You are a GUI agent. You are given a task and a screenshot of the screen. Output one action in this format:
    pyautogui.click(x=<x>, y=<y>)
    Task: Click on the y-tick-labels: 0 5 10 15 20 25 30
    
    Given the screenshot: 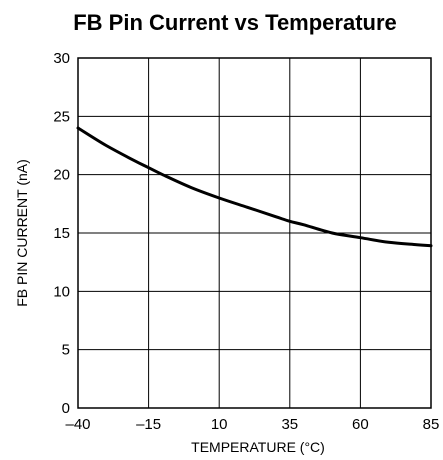 What is the action you would take?
    pyautogui.click(x=61, y=233)
    